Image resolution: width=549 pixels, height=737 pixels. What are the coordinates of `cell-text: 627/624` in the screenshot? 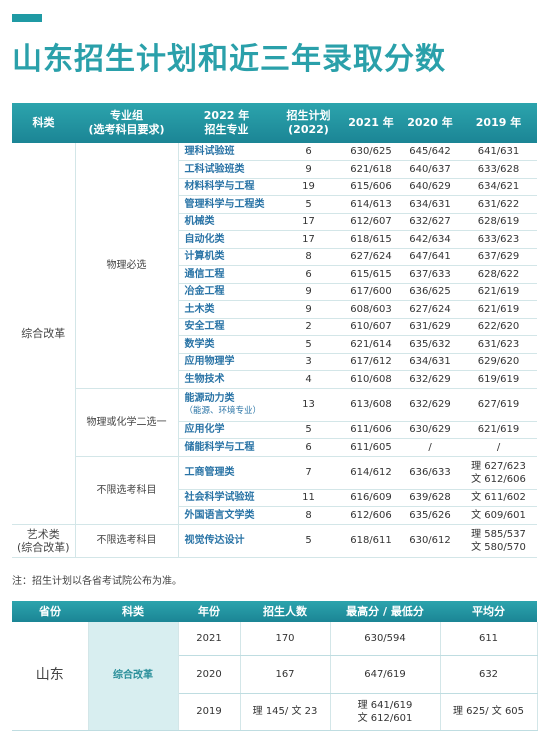 It's located at (430, 309).